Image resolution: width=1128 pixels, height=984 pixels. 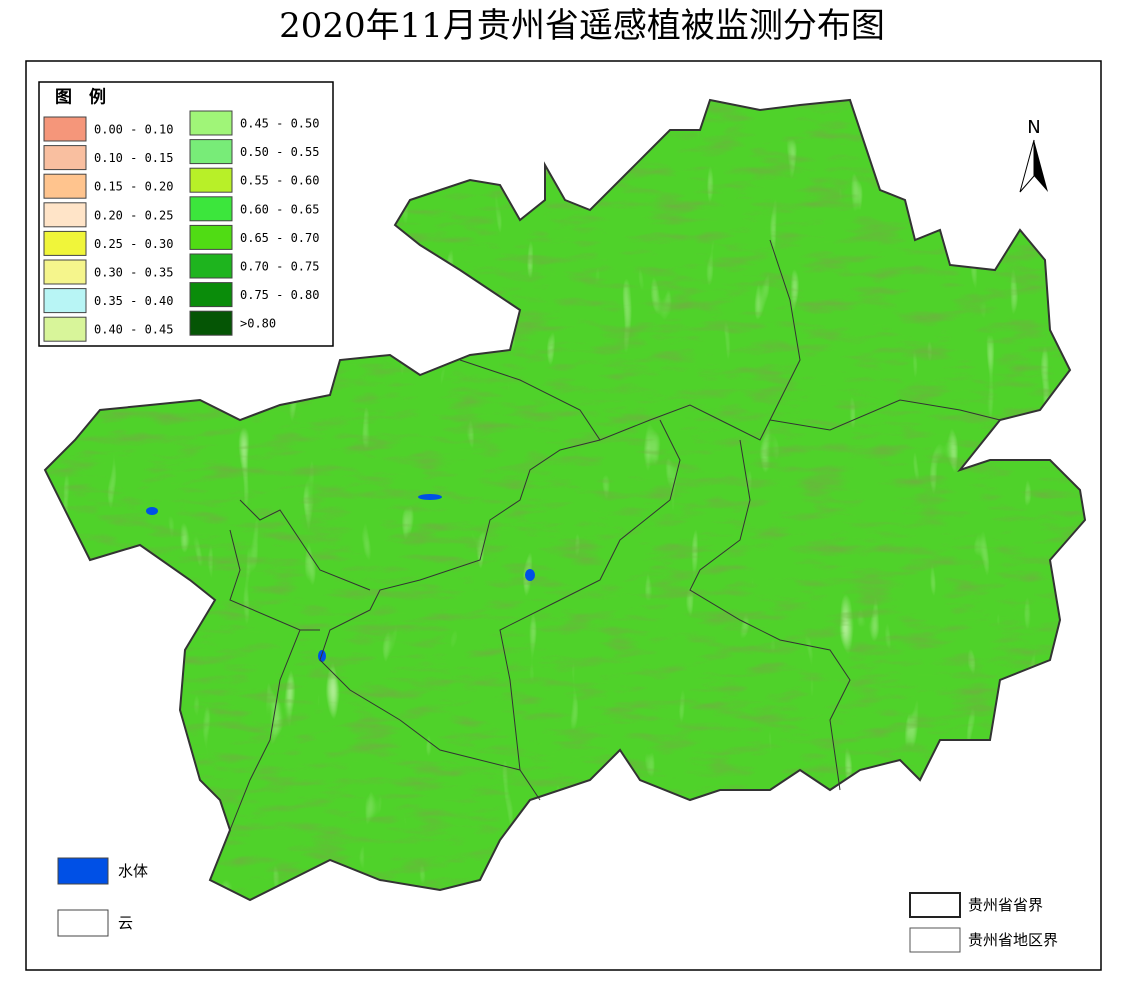 What do you see at coordinates (133, 871) in the screenshot?
I see `water-label: 水体` at bounding box center [133, 871].